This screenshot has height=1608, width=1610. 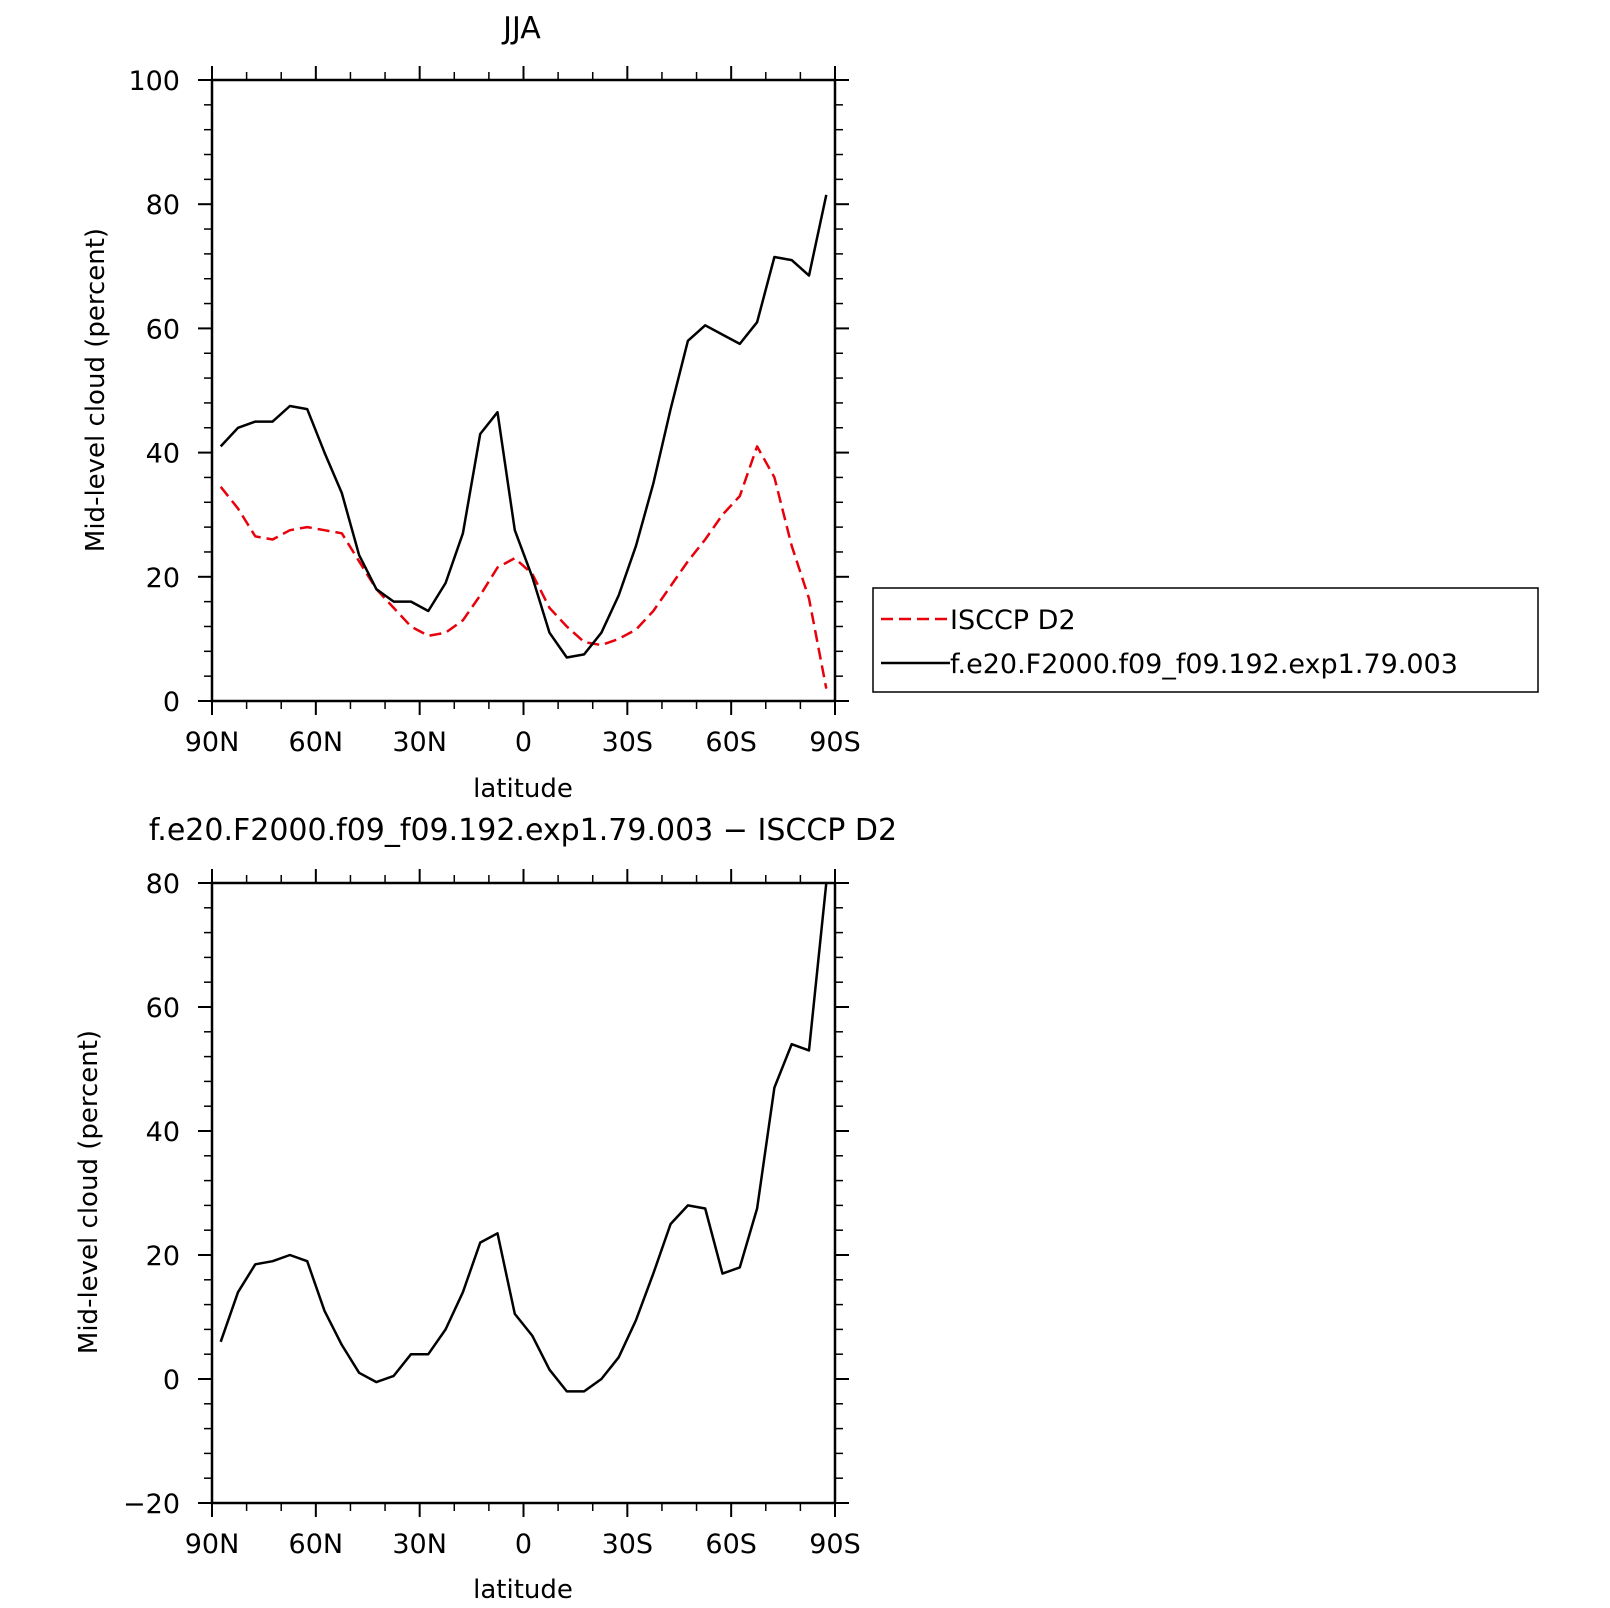 I want to click on top-x-tick-label: 30S, so click(x=628, y=742).